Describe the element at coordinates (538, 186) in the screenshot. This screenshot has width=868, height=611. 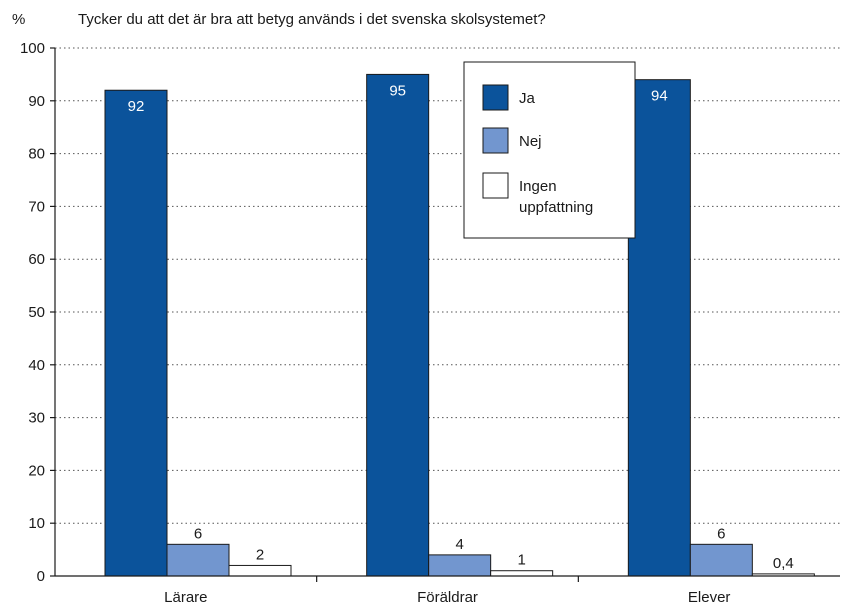
I see `legend-label-line: Ingen` at that location.